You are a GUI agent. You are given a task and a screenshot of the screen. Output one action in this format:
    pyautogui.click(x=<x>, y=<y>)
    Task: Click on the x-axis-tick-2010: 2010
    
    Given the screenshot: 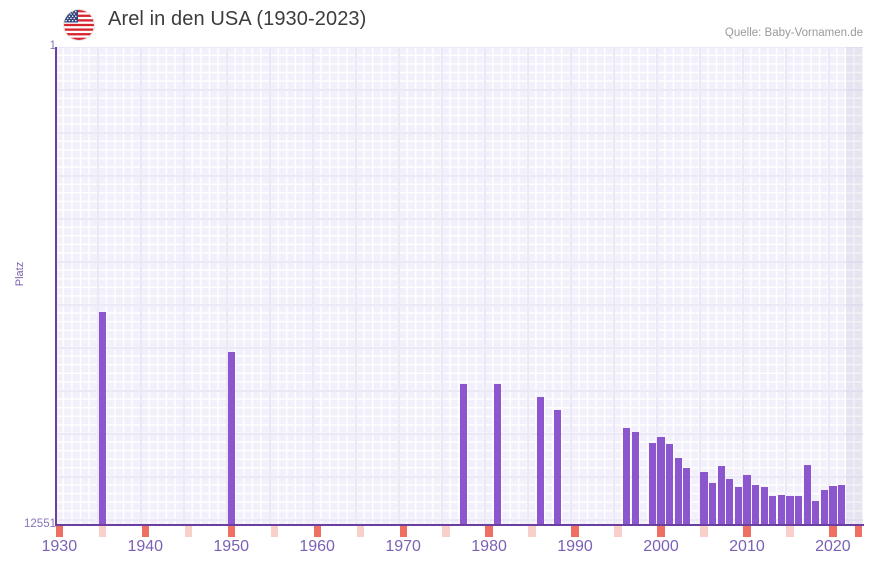 What is the action you would take?
    pyautogui.click(x=747, y=546)
    